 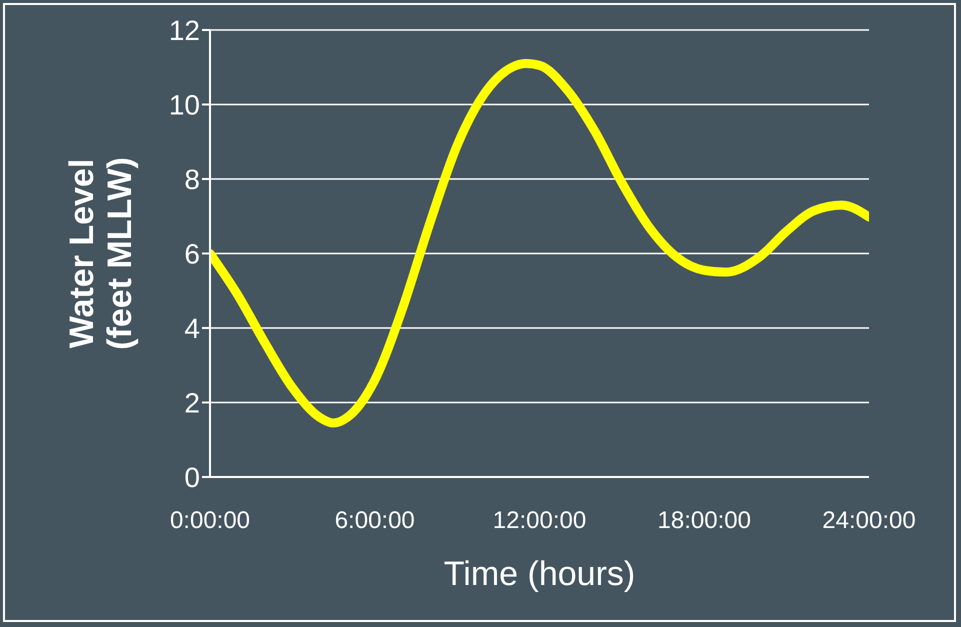 What do you see at coordinates (540, 574) in the screenshot?
I see `x-axis-title: Time (hours)` at bounding box center [540, 574].